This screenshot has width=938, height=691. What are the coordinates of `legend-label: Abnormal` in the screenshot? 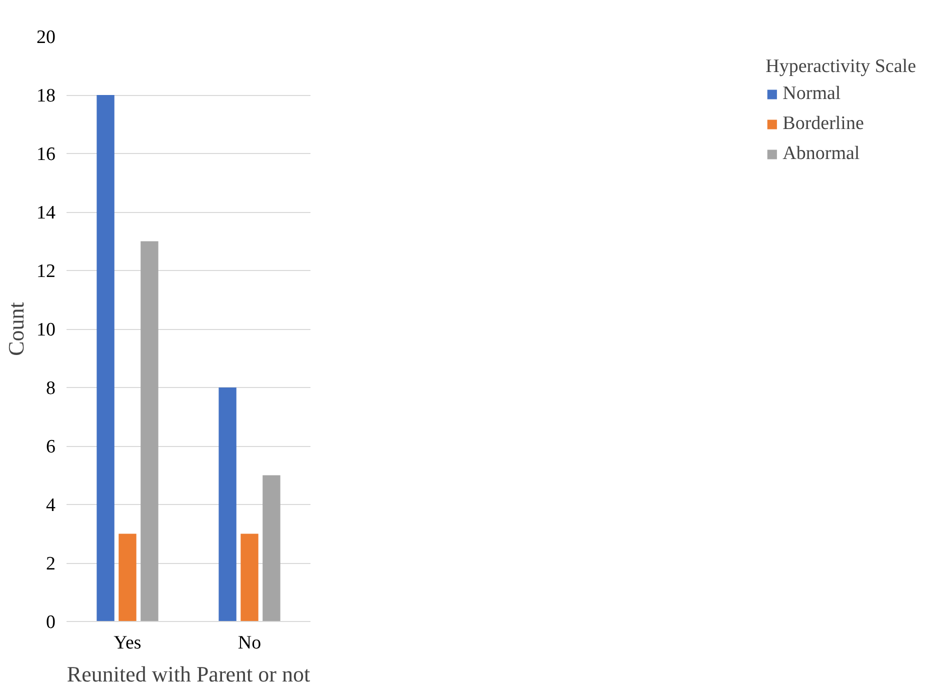 It's located at (821, 154).